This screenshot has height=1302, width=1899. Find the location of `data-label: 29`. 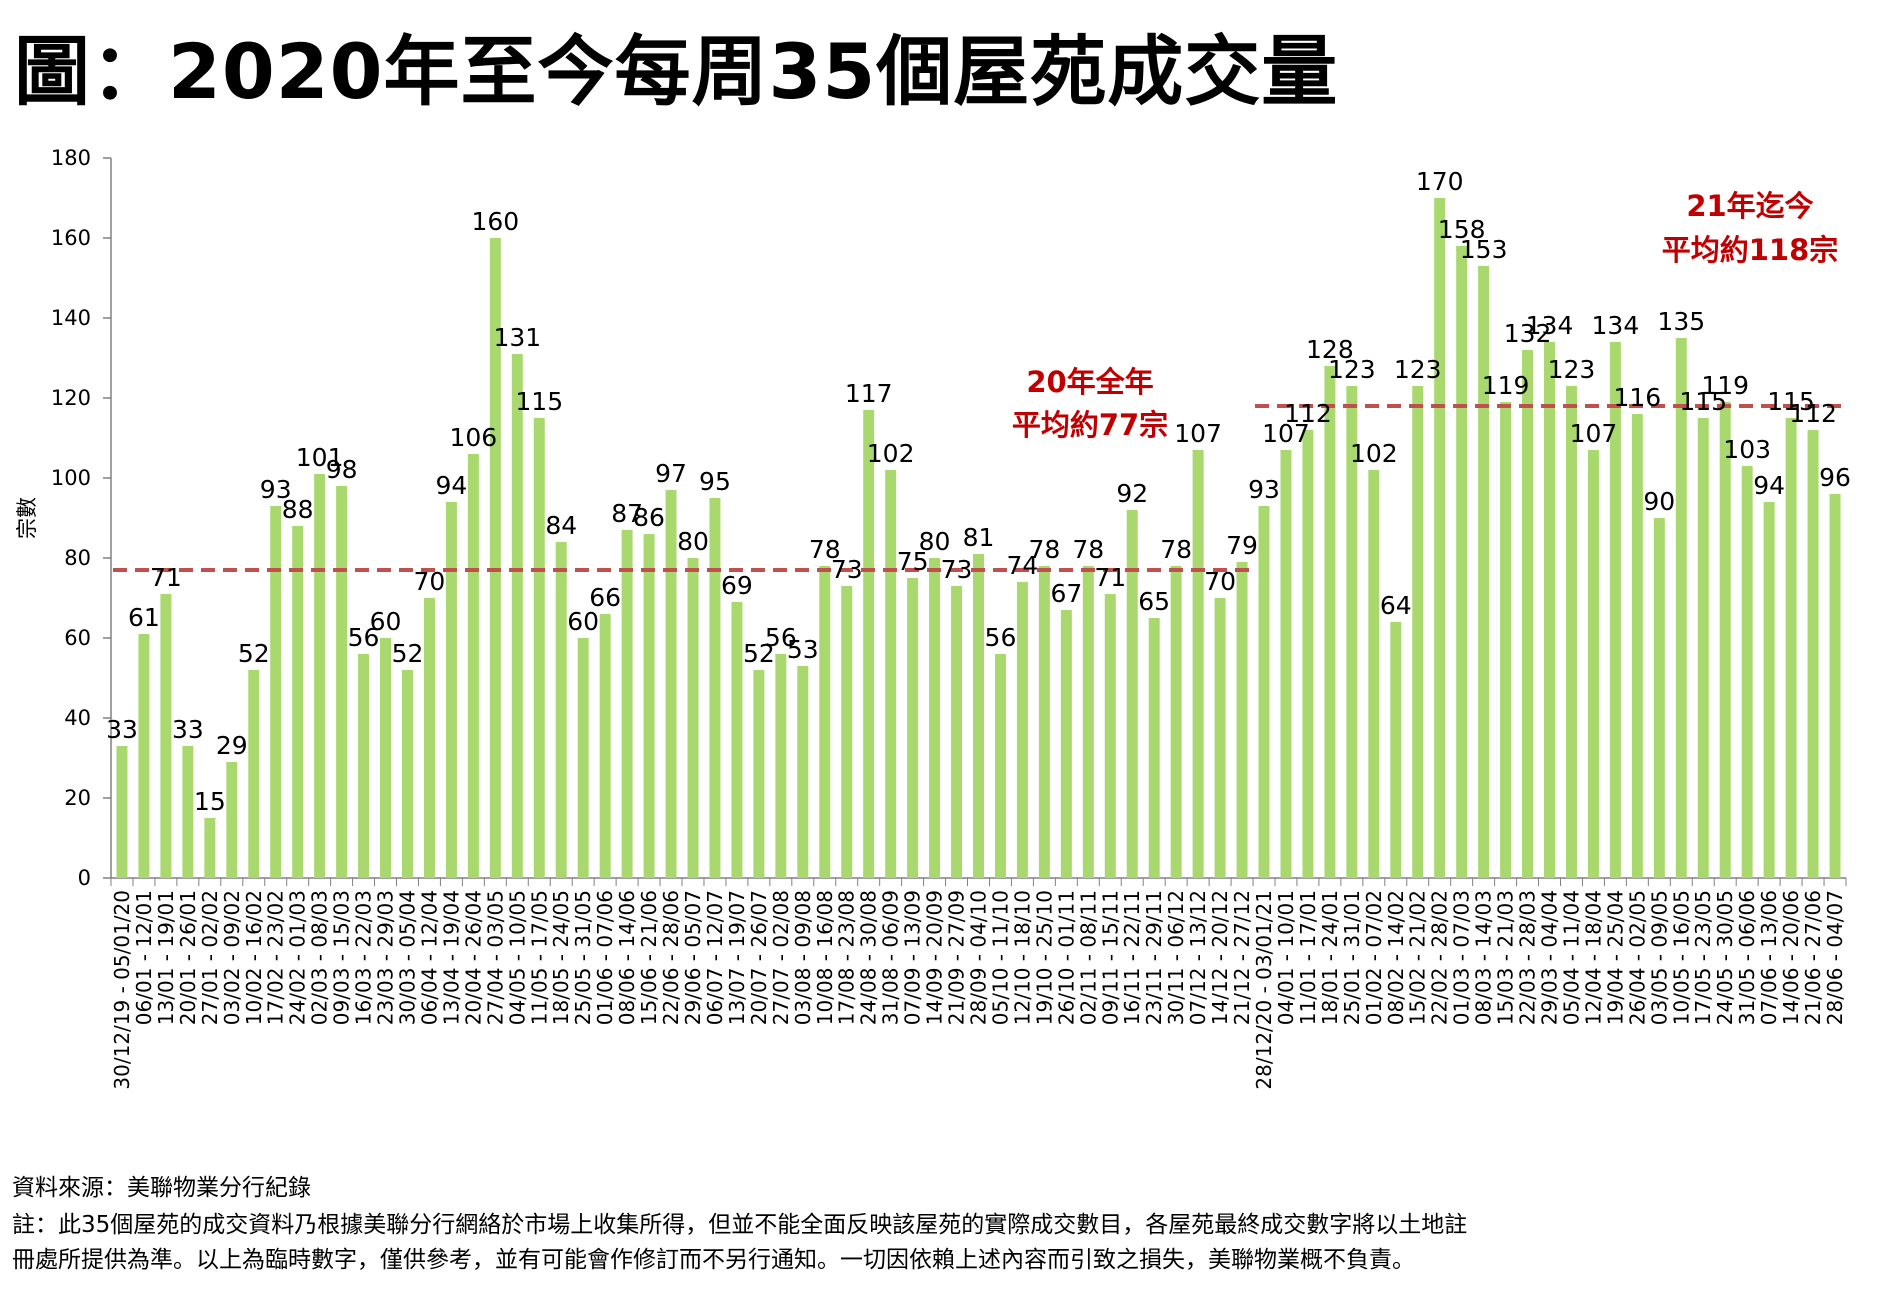

data-label: 29 is located at coordinates (232, 745).